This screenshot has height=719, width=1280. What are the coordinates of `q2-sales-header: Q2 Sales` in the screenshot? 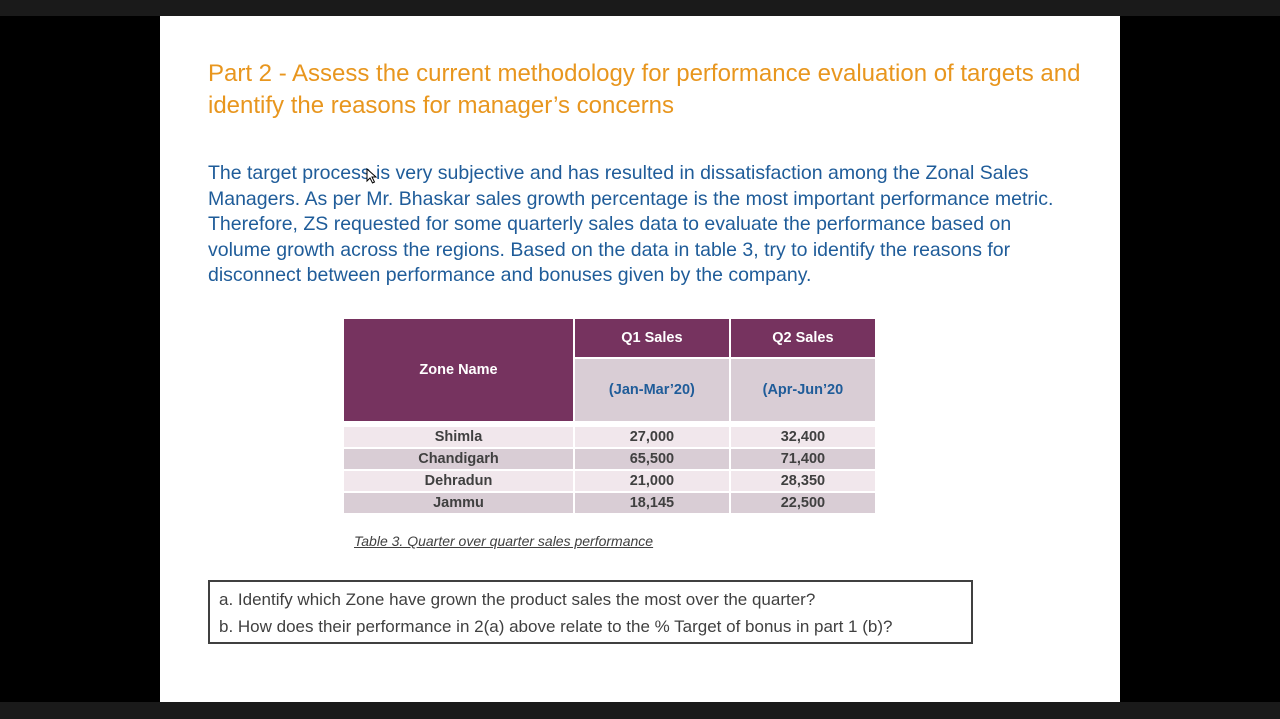 It's located at (802, 338).